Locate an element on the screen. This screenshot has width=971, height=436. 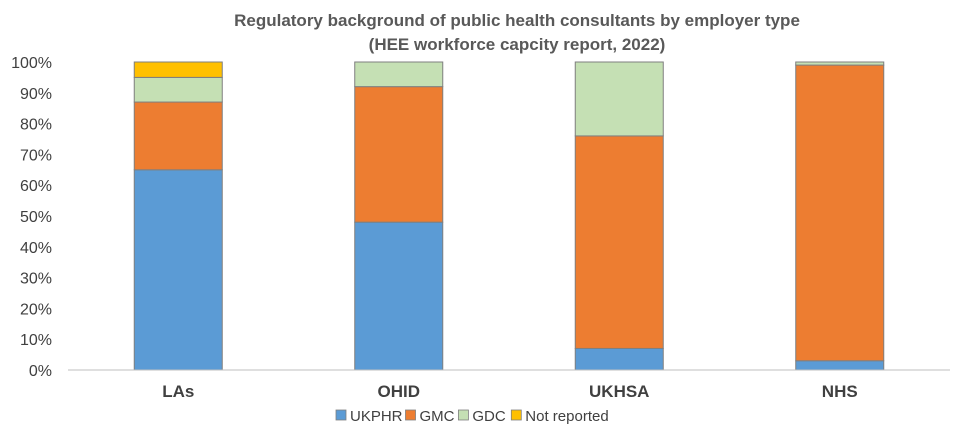
y-tick-label: 30% is located at coordinates (36, 279).